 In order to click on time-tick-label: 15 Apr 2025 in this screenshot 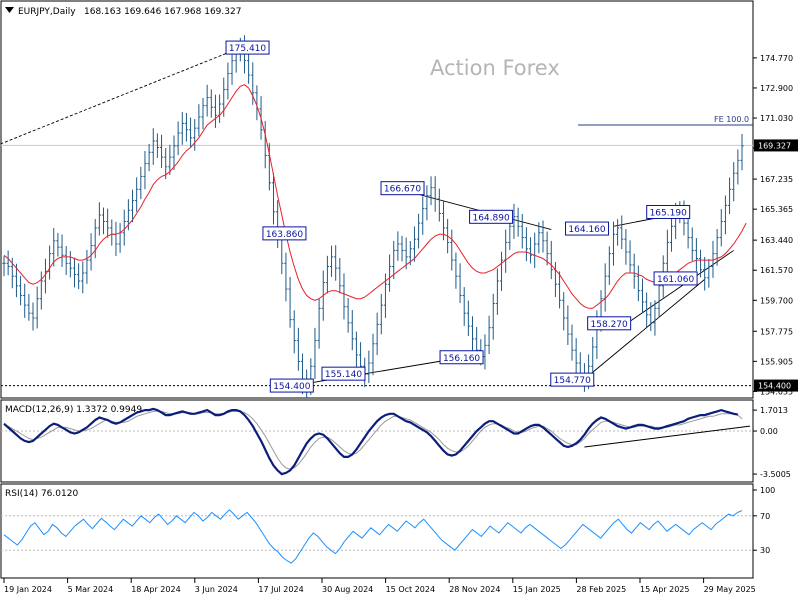, I will do `click(664, 589)`.